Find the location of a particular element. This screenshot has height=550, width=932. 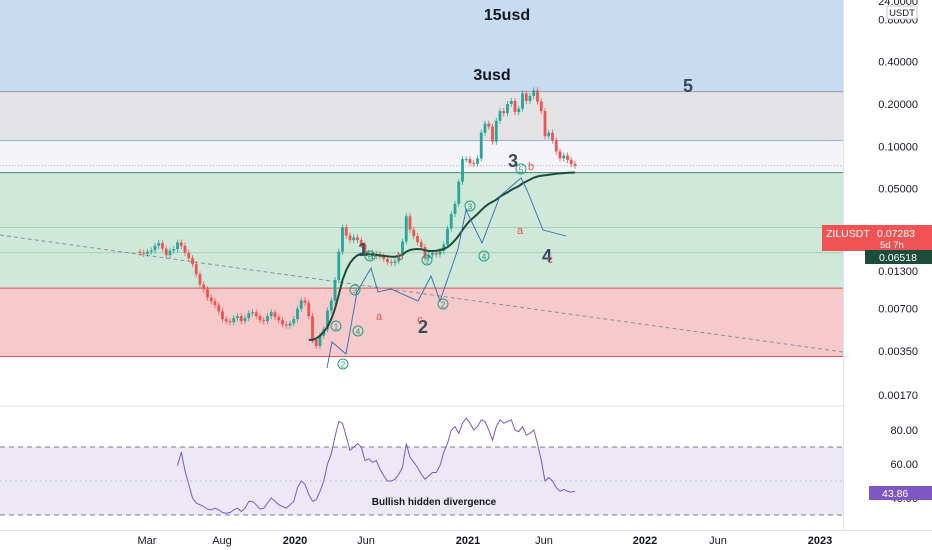

last-price-tag is located at coordinates (877, 238).